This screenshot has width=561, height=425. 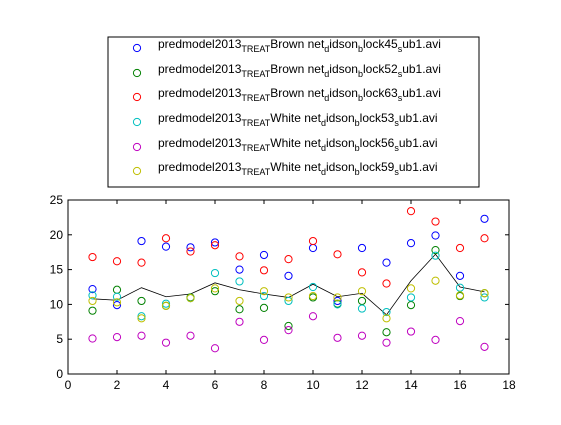 I want to click on y-tick-label: 25, so click(x=57, y=200).